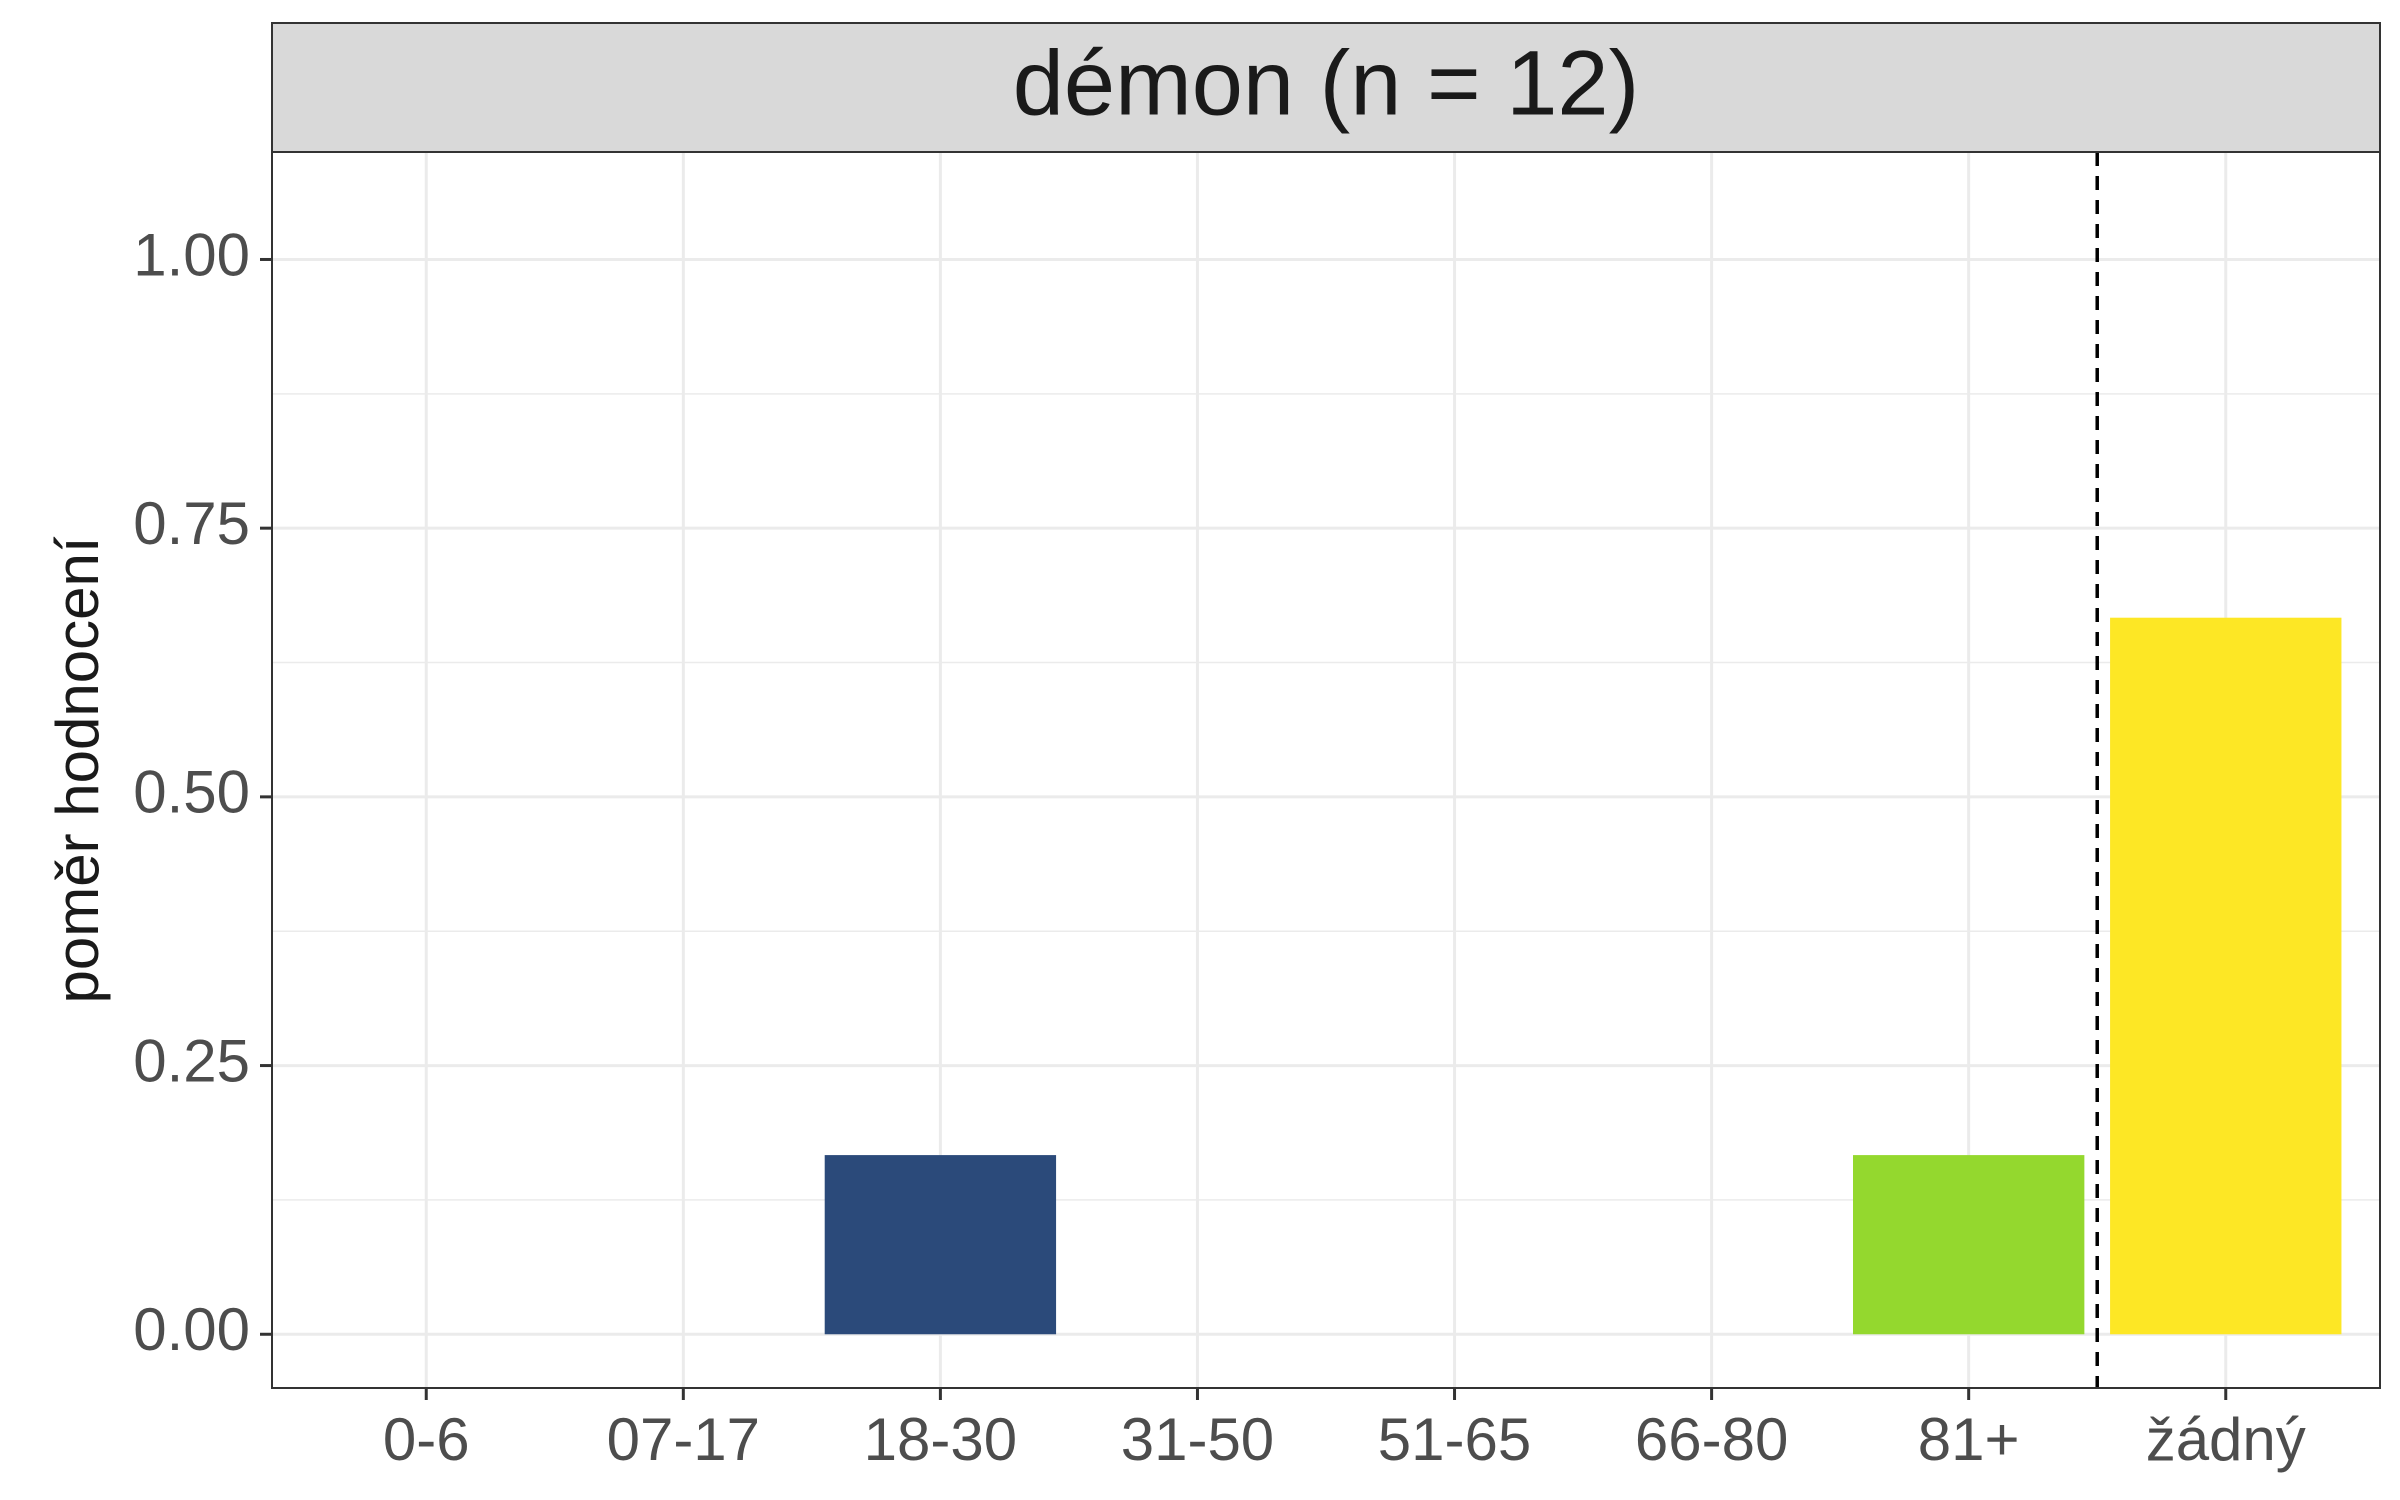 The height and width of the screenshot is (1500, 2400). What do you see at coordinates (1969, 1439) in the screenshot?
I see `x-tick-label: 81+` at bounding box center [1969, 1439].